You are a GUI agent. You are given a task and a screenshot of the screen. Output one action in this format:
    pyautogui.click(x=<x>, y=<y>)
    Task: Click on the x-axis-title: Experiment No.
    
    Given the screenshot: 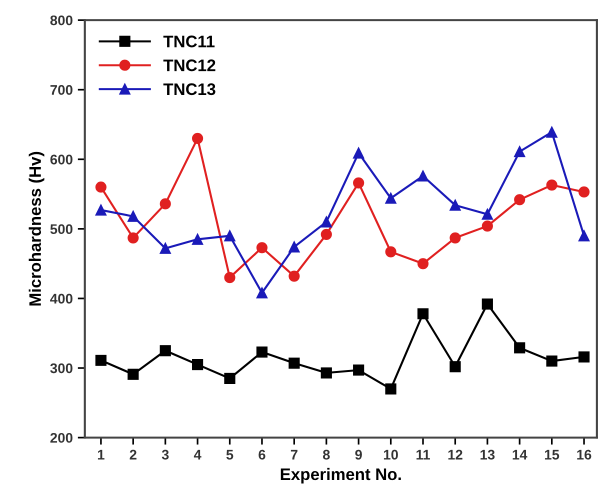 What is the action you would take?
    pyautogui.click(x=340, y=476)
    